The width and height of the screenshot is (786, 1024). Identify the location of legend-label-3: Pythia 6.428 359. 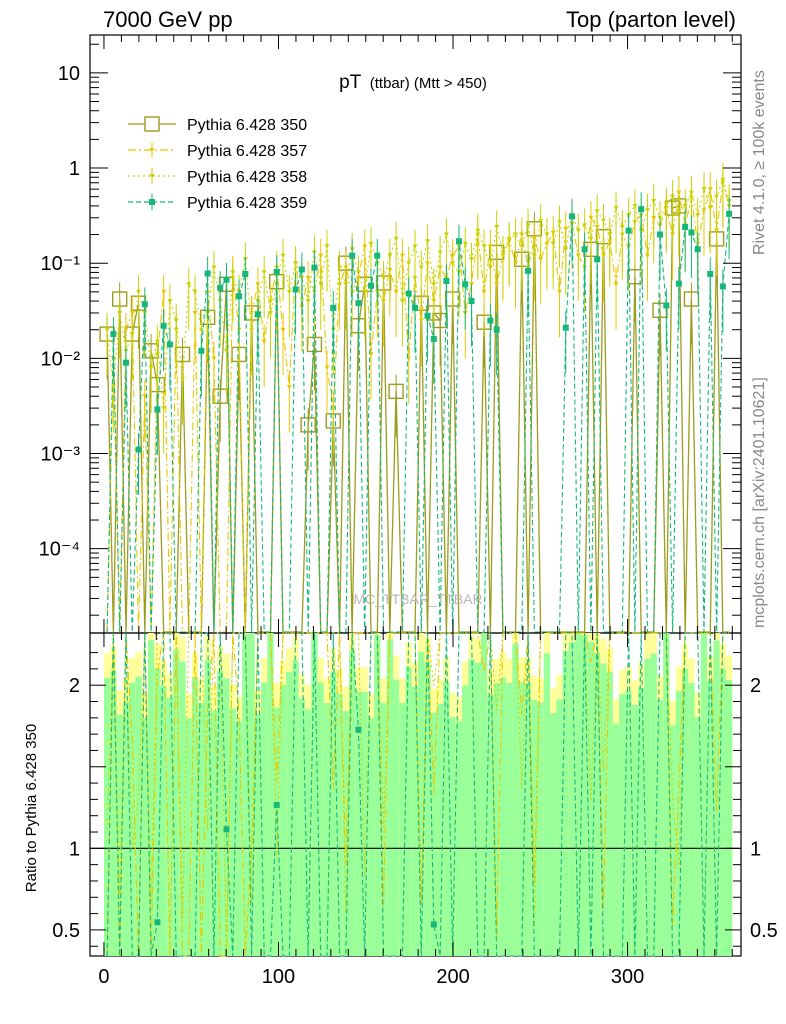
(247, 203).